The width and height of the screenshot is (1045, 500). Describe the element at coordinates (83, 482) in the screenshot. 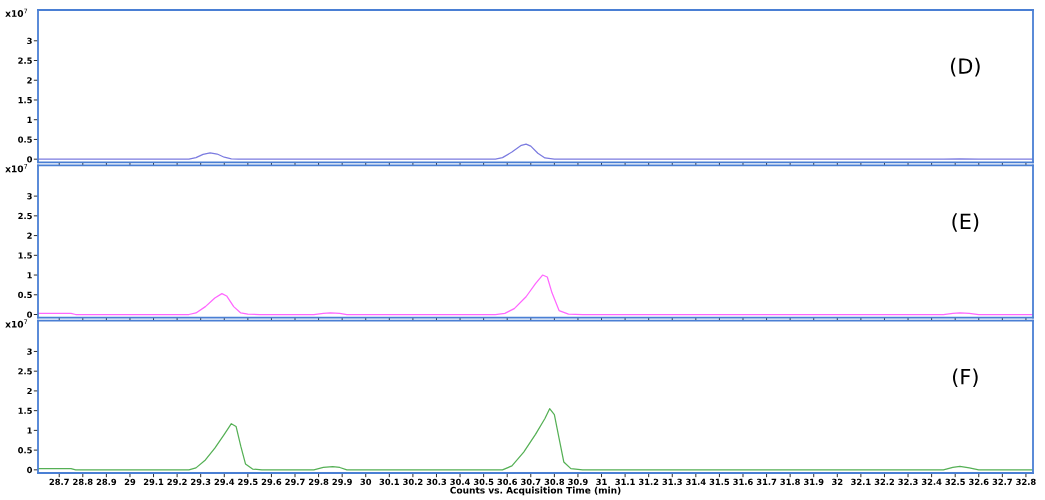

I see `x-tick-label: 28.8` at that location.